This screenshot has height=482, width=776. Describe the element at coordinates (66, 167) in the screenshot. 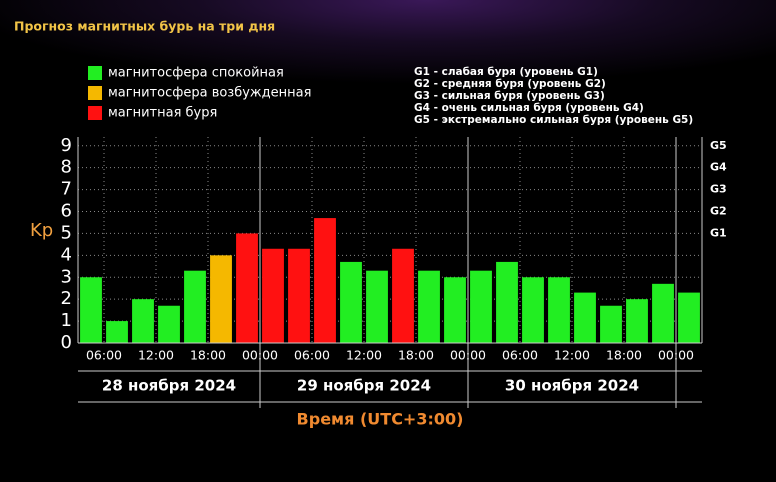

I see `y-tick-label: 8` at that location.